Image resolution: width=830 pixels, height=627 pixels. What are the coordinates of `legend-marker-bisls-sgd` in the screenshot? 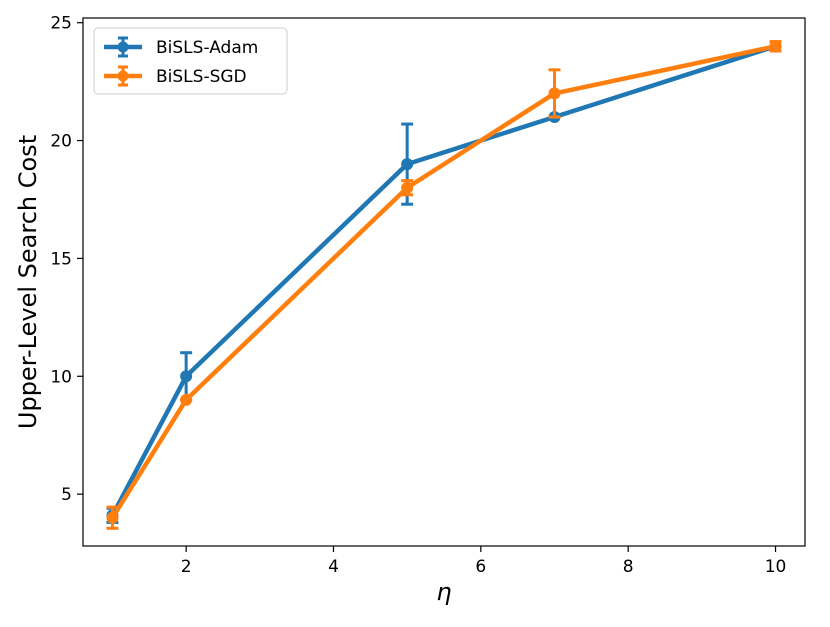 It's located at (123, 76).